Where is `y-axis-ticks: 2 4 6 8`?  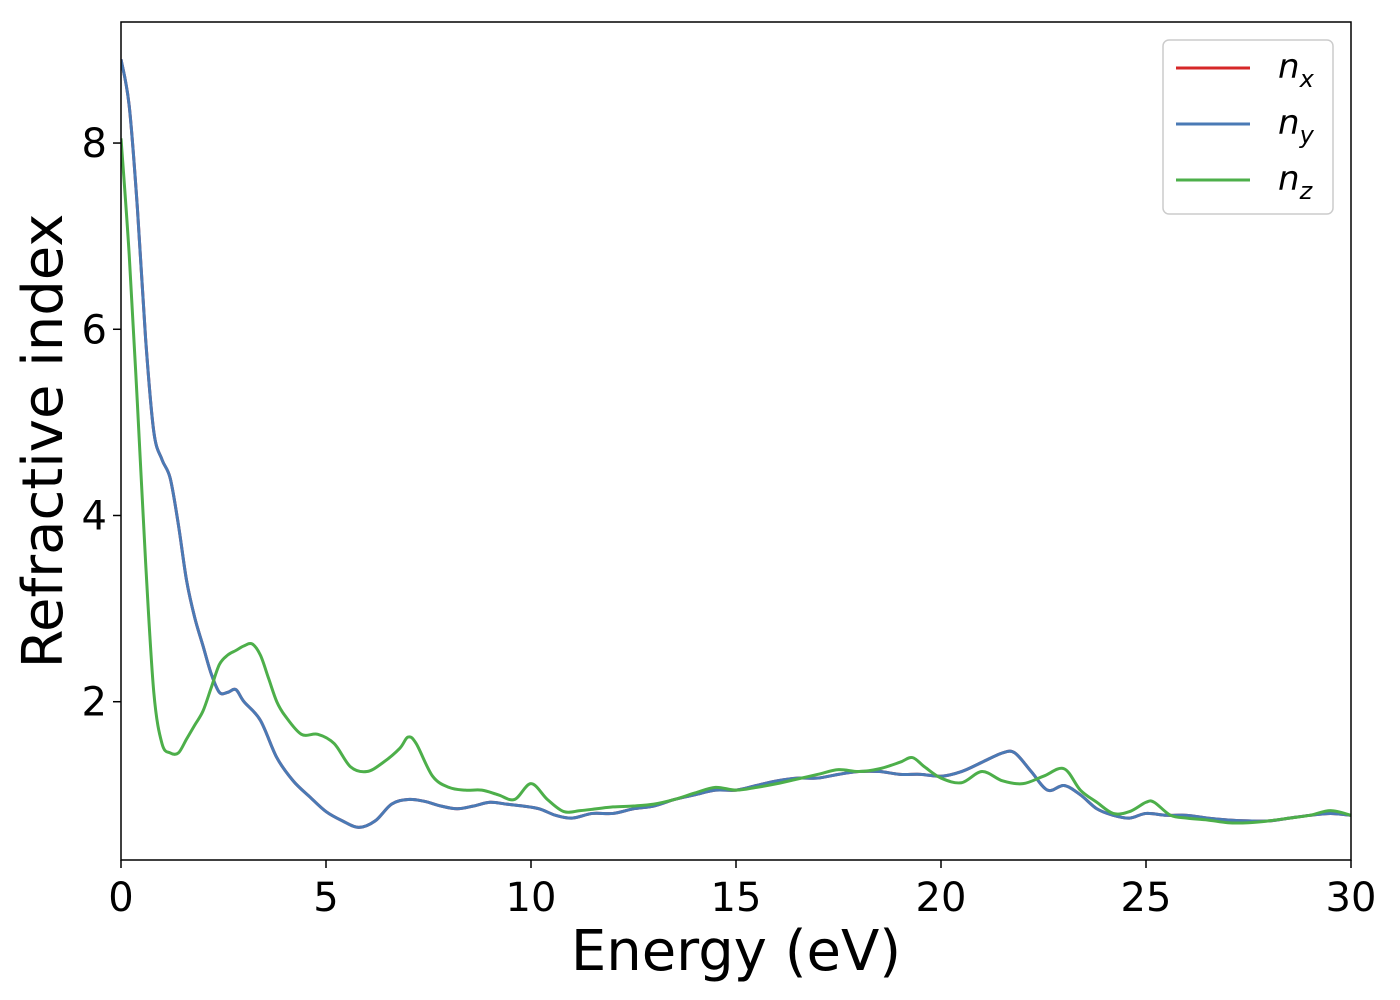
y-axis-ticks: 2 4 6 8 is located at coordinates (101, 423).